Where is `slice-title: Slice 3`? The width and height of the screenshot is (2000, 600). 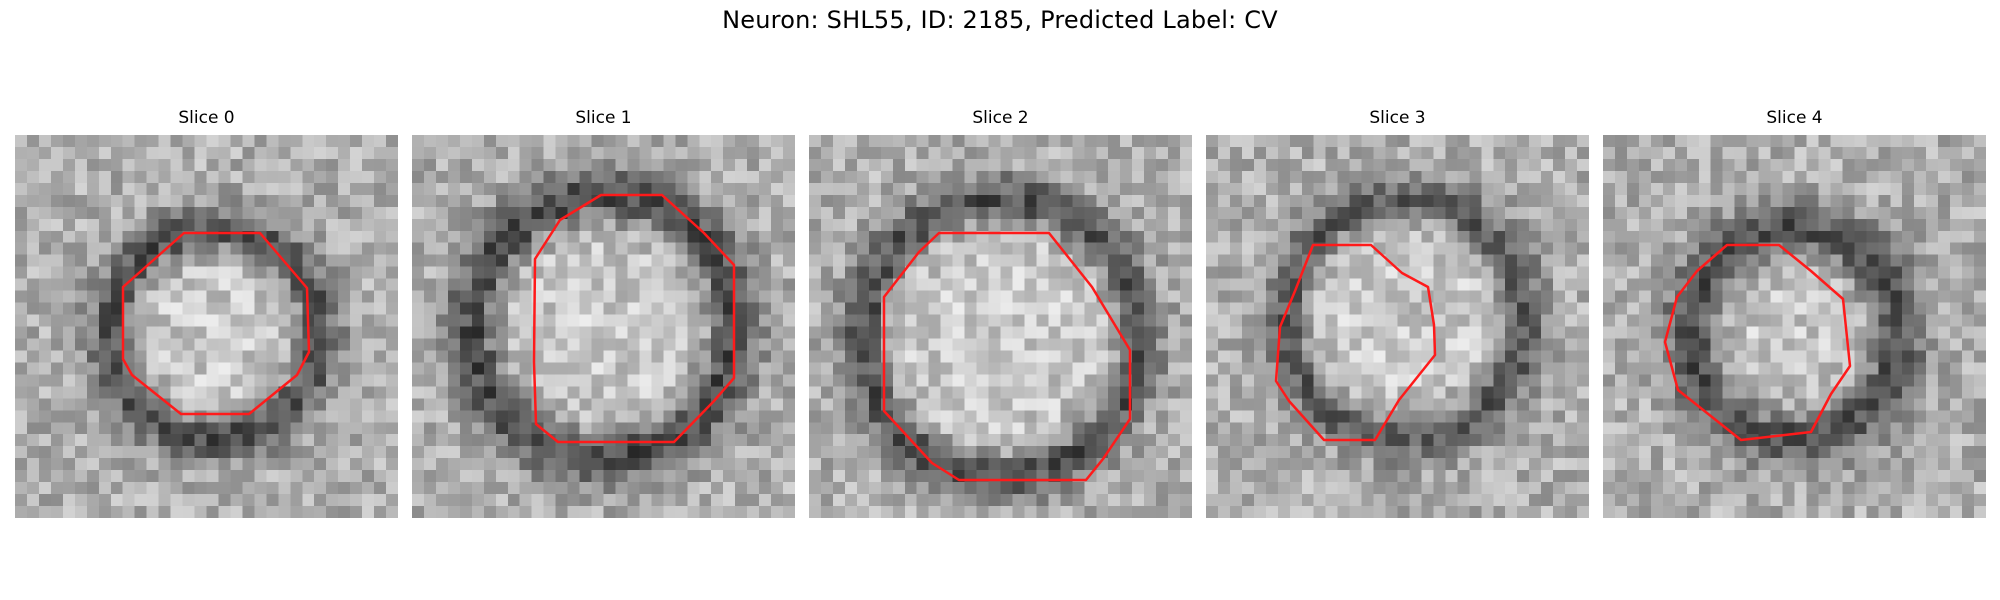 slice-title: Slice 3 is located at coordinates (1397, 118).